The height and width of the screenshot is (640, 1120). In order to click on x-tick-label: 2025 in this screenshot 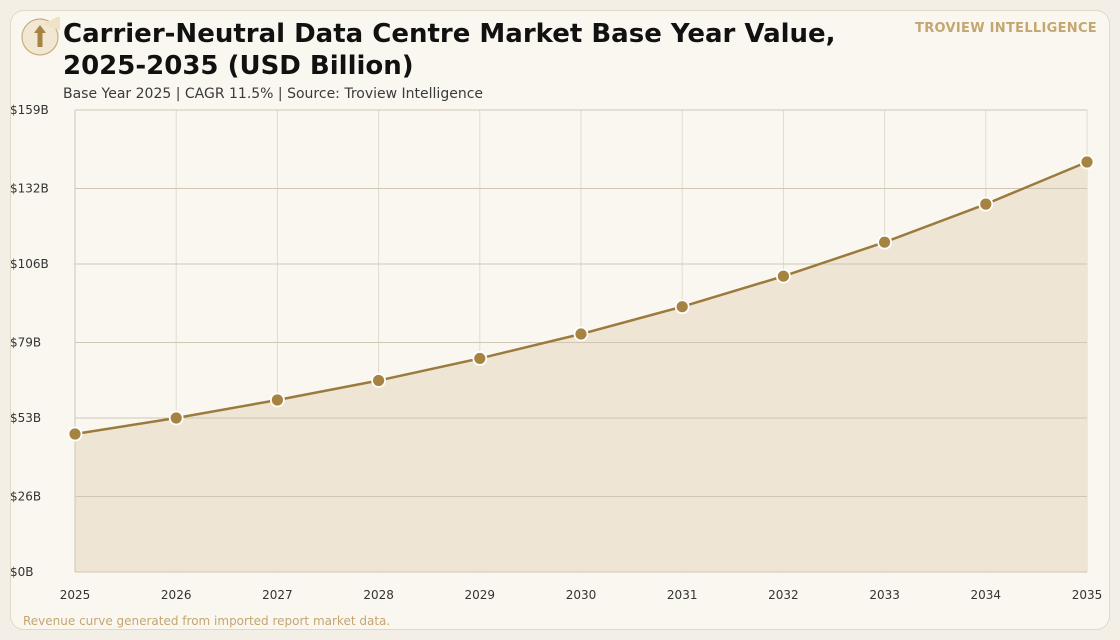, I will do `click(75, 595)`.